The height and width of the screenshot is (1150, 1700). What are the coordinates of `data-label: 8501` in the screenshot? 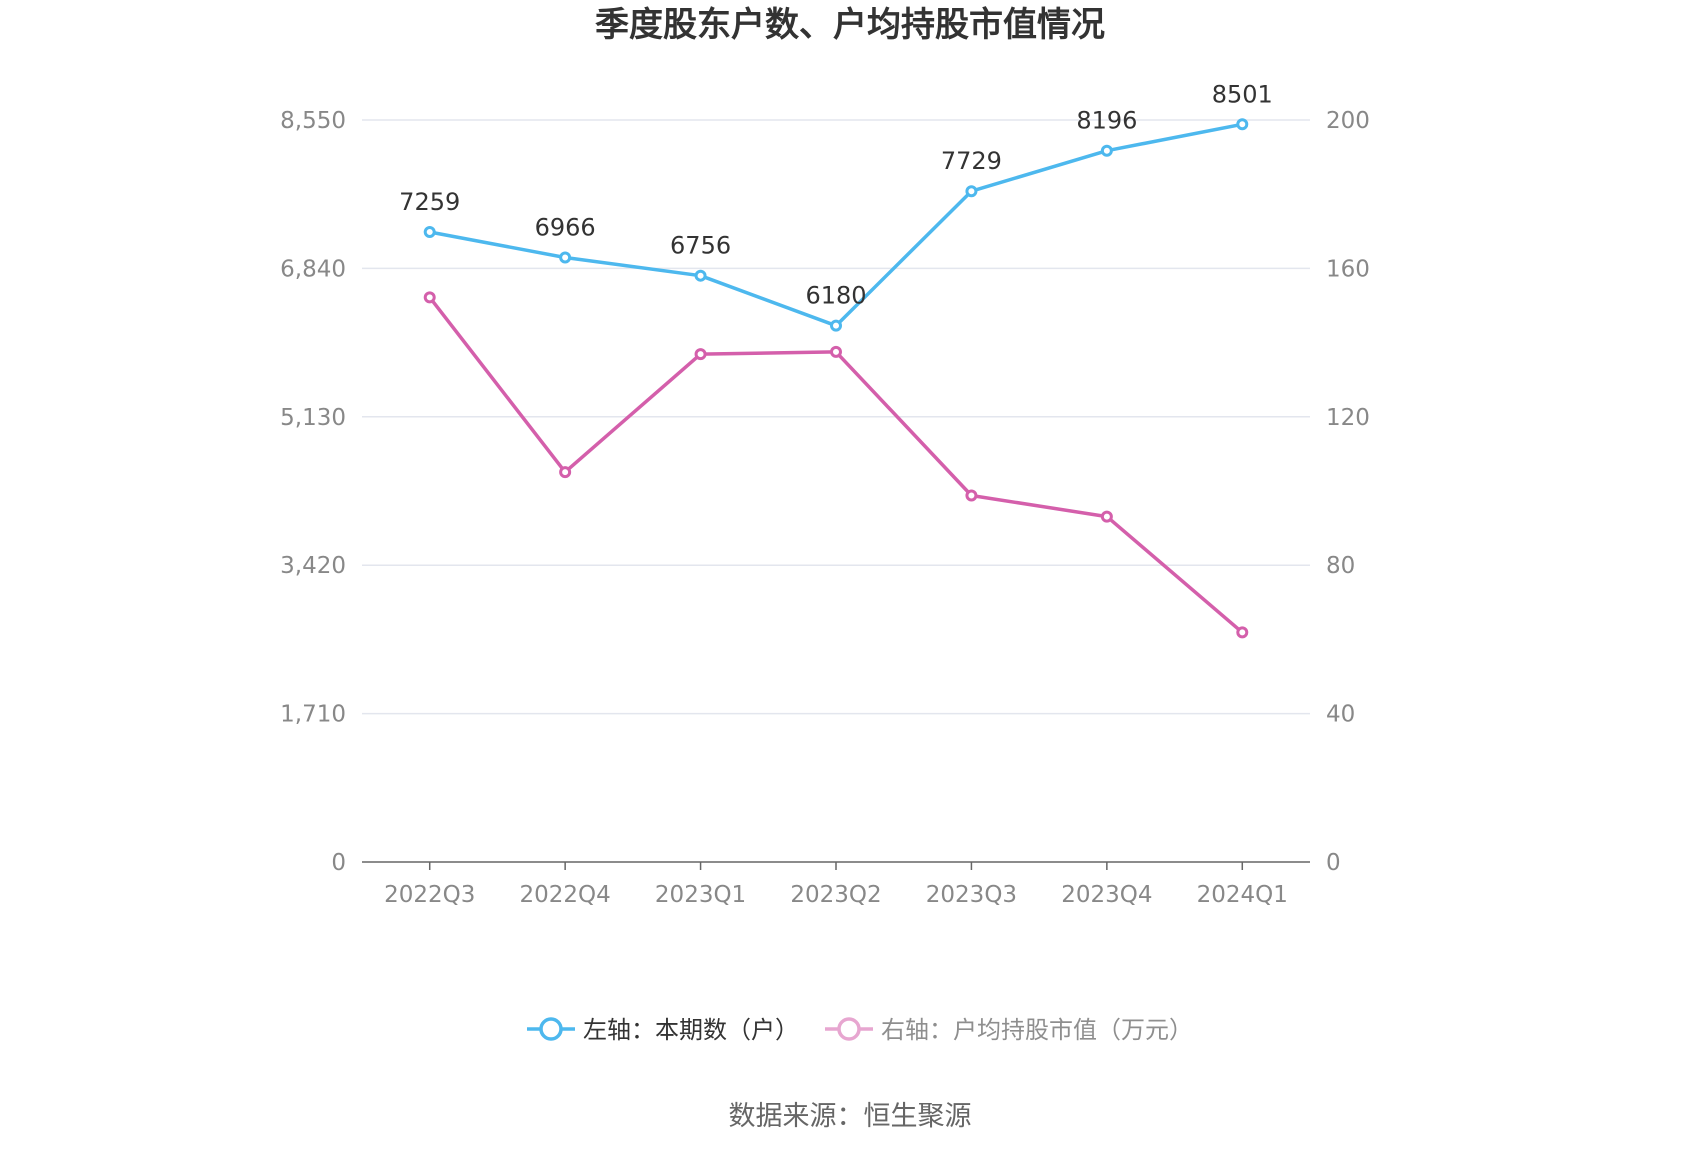 It's located at (1242, 94).